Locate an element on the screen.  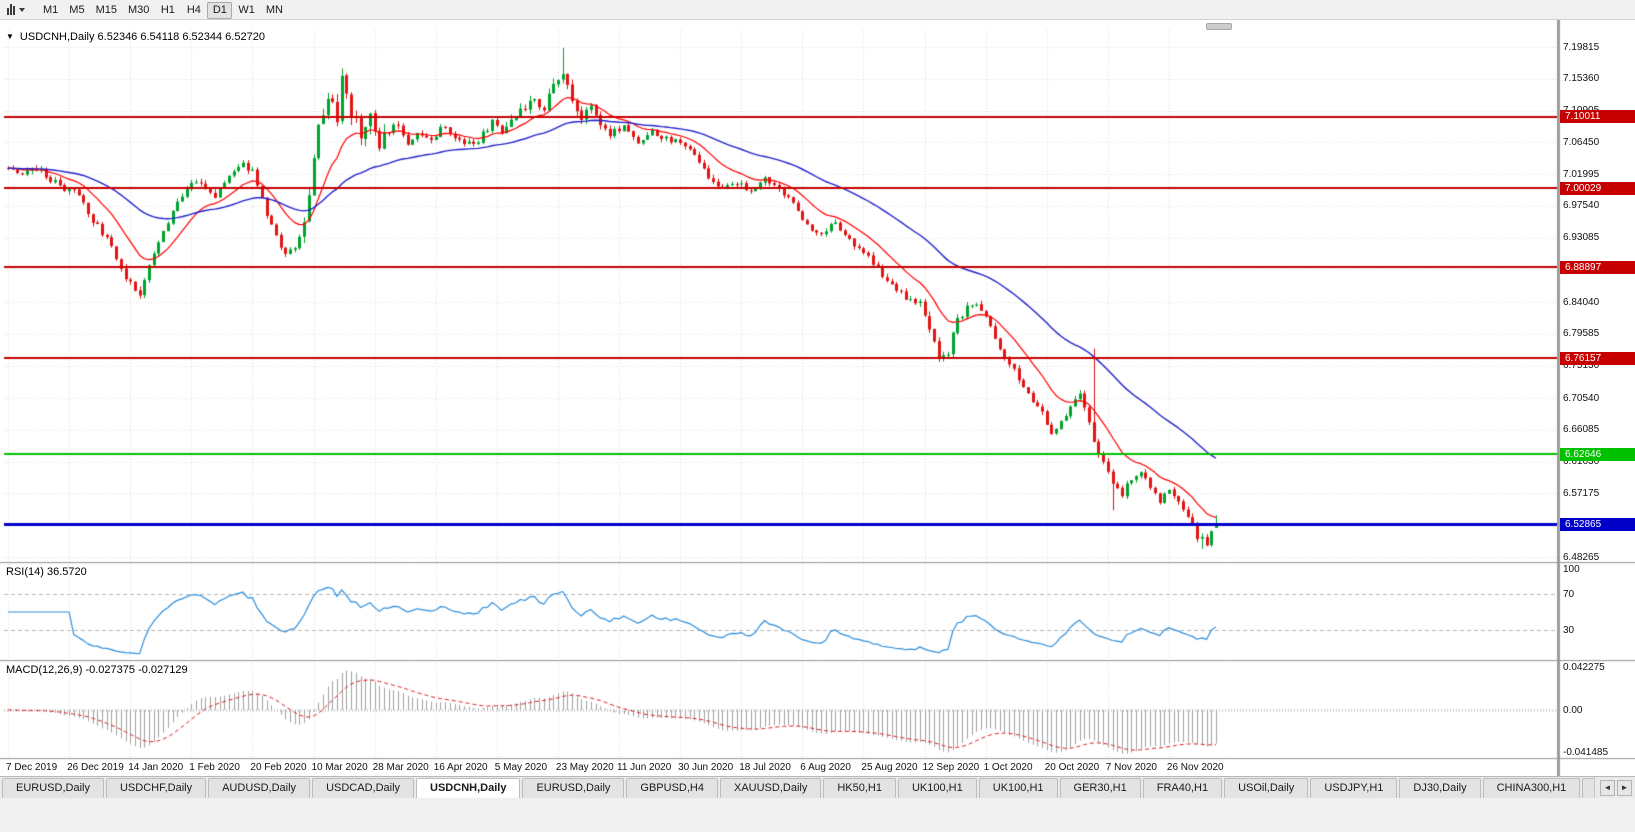
chart-tab-fra40-h1: FRA40,H1 is located at coordinates (1182, 788).